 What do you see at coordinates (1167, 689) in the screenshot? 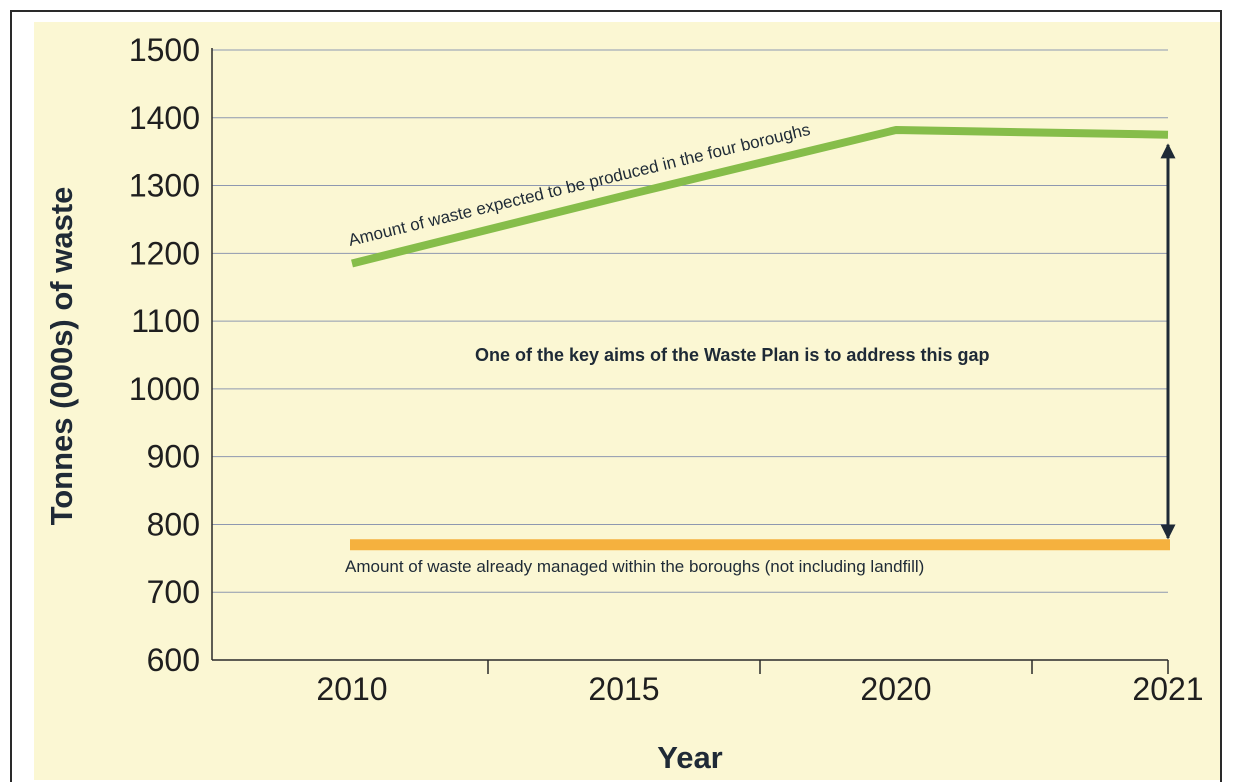
I see `x-tick-label: 2021` at bounding box center [1167, 689].